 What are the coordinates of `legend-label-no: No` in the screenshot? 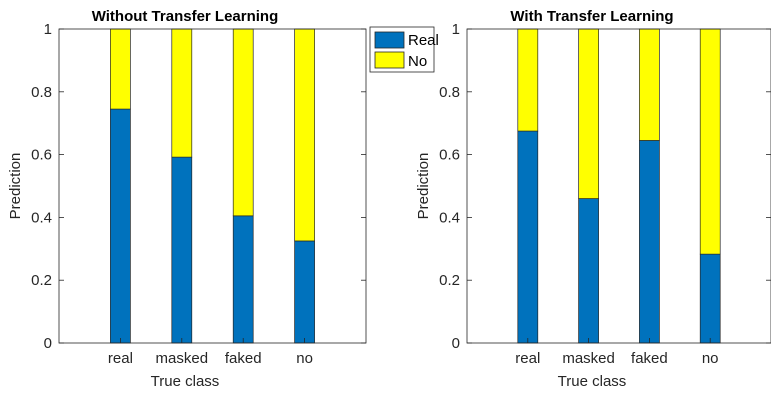 It's located at (417, 61).